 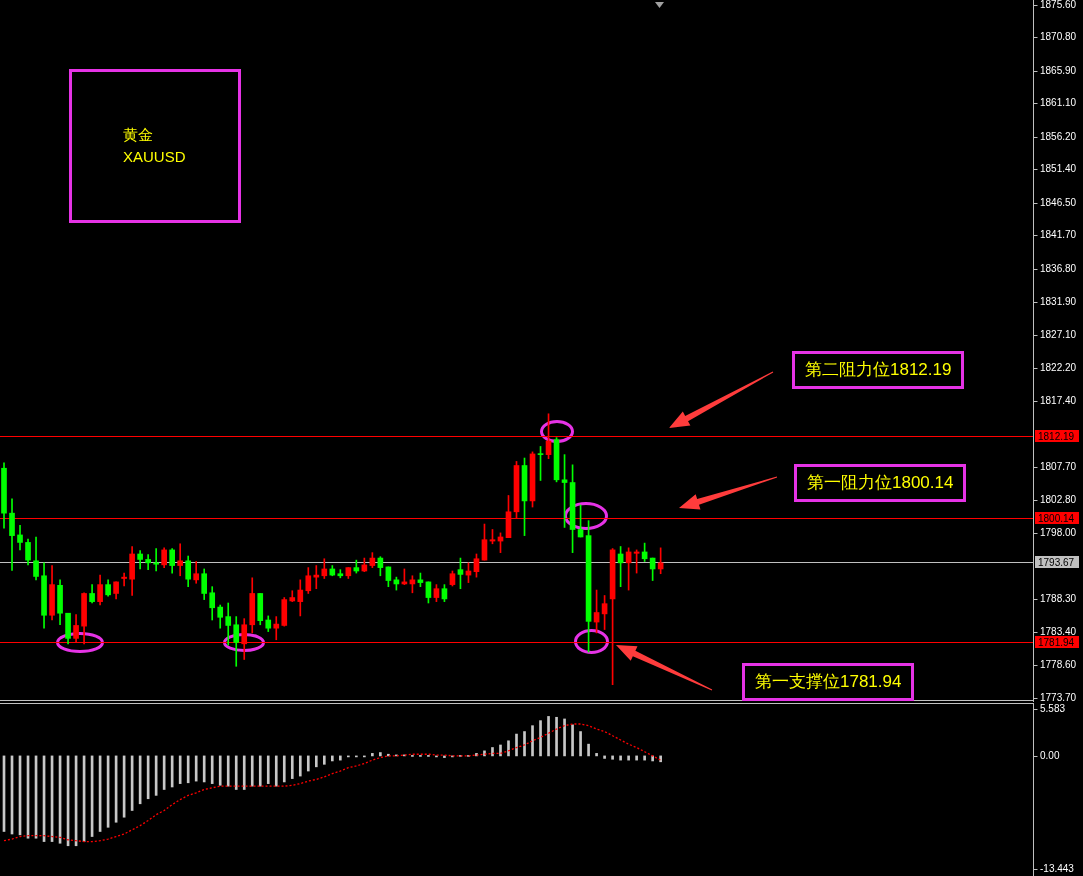 What do you see at coordinates (1053, 708) in the screenshot?
I see `y-tick-label: 5.583` at bounding box center [1053, 708].